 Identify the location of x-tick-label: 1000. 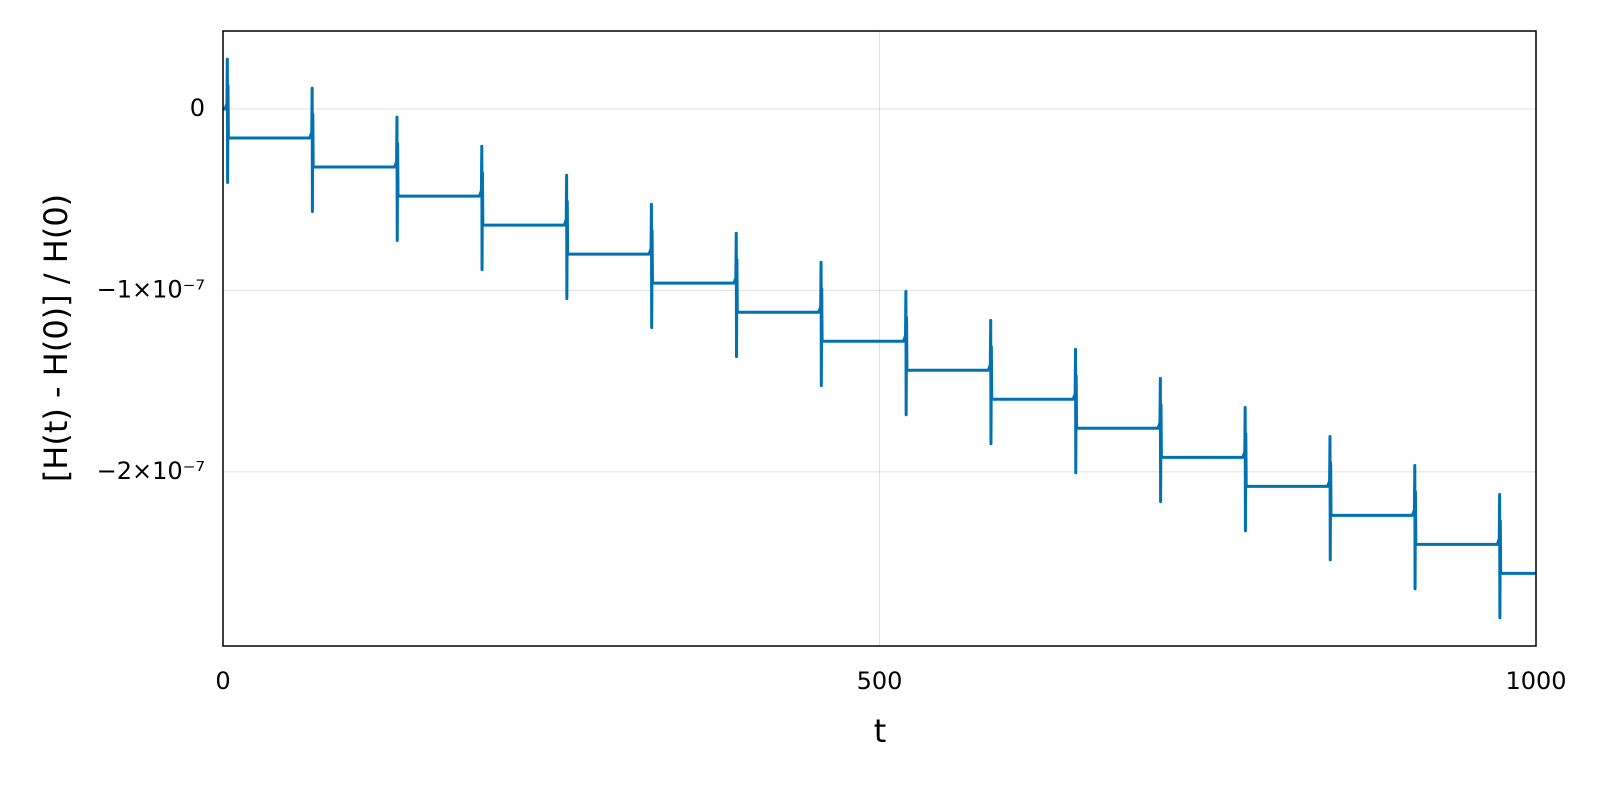
(1535, 681).